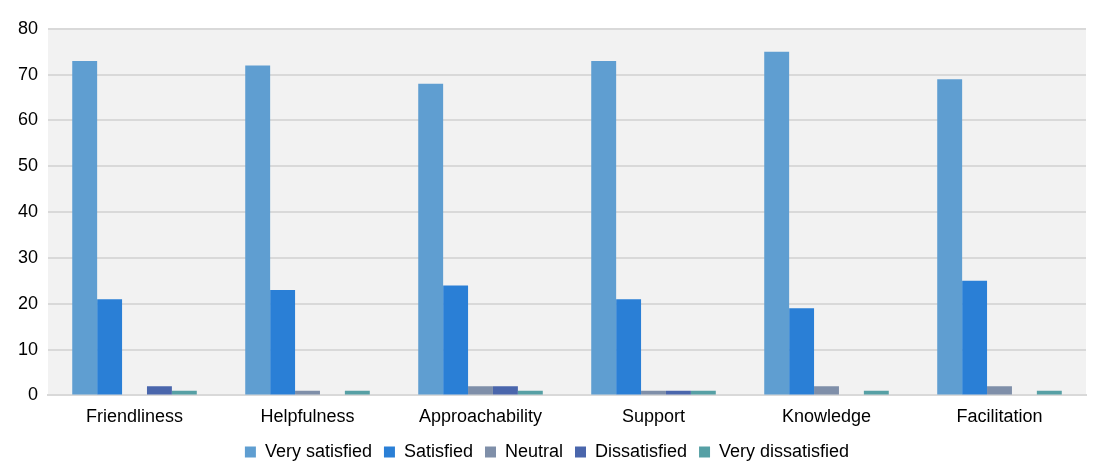 The height and width of the screenshot is (471, 1096). What do you see at coordinates (28, 256) in the screenshot?
I see `y-tick-label: 30` at bounding box center [28, 256].